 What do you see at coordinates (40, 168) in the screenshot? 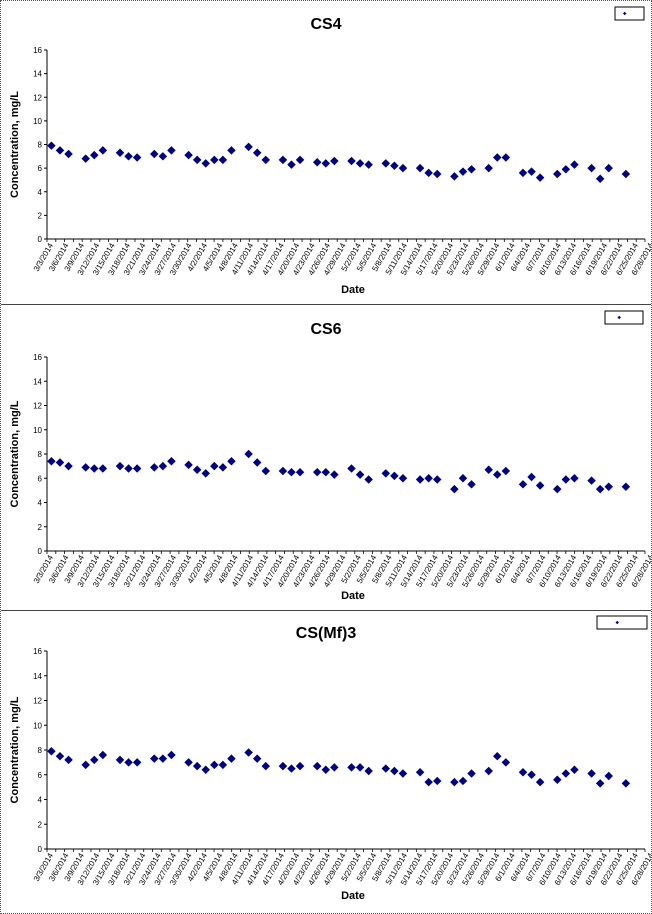
I see `y-tick-label: 6` at bounding box center [40, 168].